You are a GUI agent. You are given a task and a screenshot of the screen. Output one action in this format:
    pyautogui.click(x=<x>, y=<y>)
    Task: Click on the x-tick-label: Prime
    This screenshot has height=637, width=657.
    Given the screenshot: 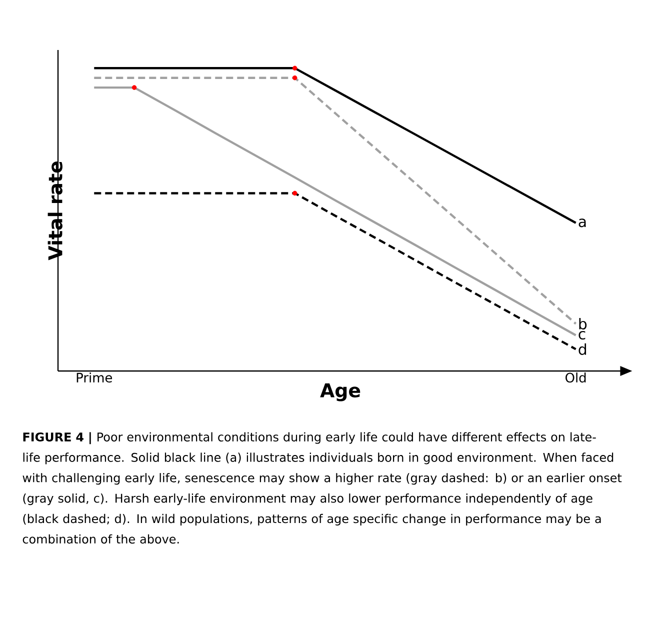 What is the action you would take?
    pyautogui.click(x=94, y=377)
    